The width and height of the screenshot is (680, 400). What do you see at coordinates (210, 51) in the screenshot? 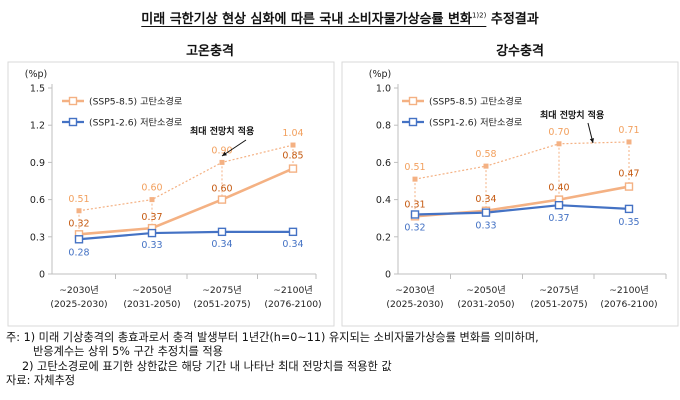
I see `heat-shock-title: 고온충격` at bounding box center [210, 51].